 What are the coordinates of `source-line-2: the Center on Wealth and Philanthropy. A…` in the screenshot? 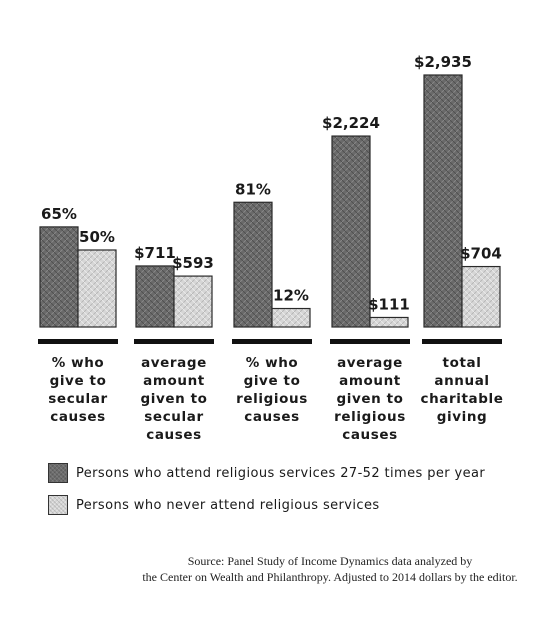 It's located at (330, 577).